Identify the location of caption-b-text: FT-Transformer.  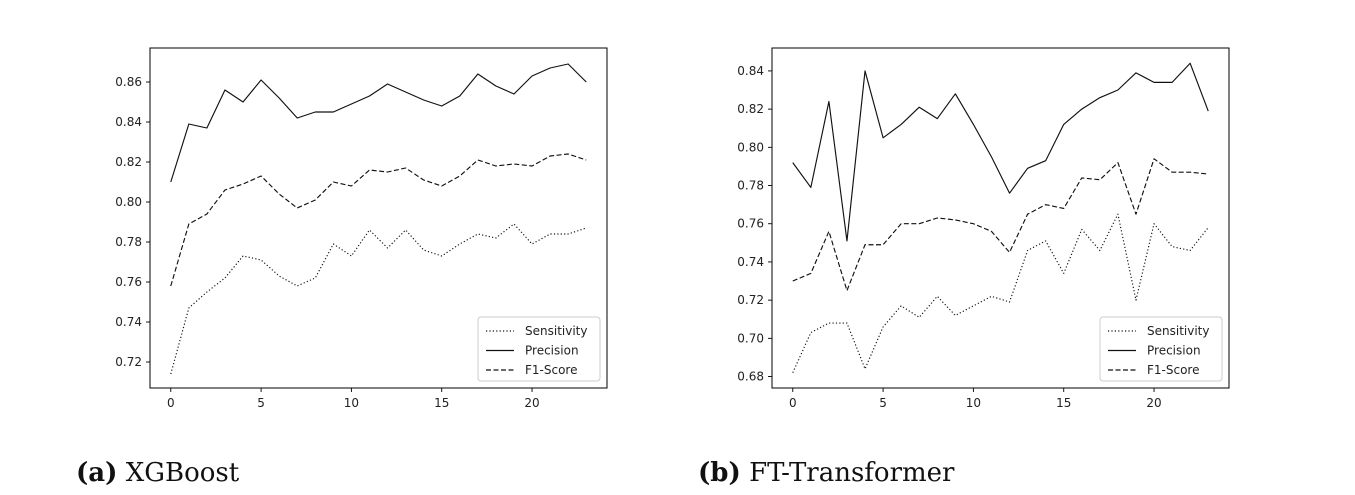
(852, 473).